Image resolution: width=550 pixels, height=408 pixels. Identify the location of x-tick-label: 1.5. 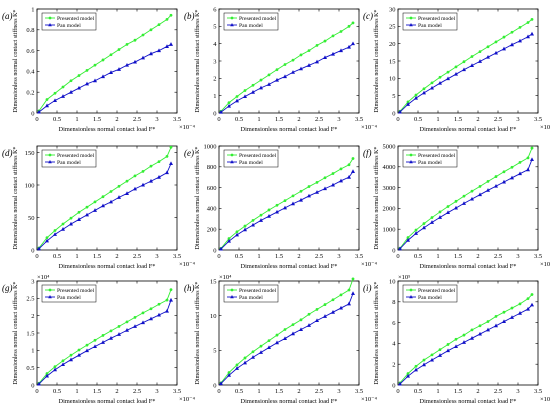
(97, 256).